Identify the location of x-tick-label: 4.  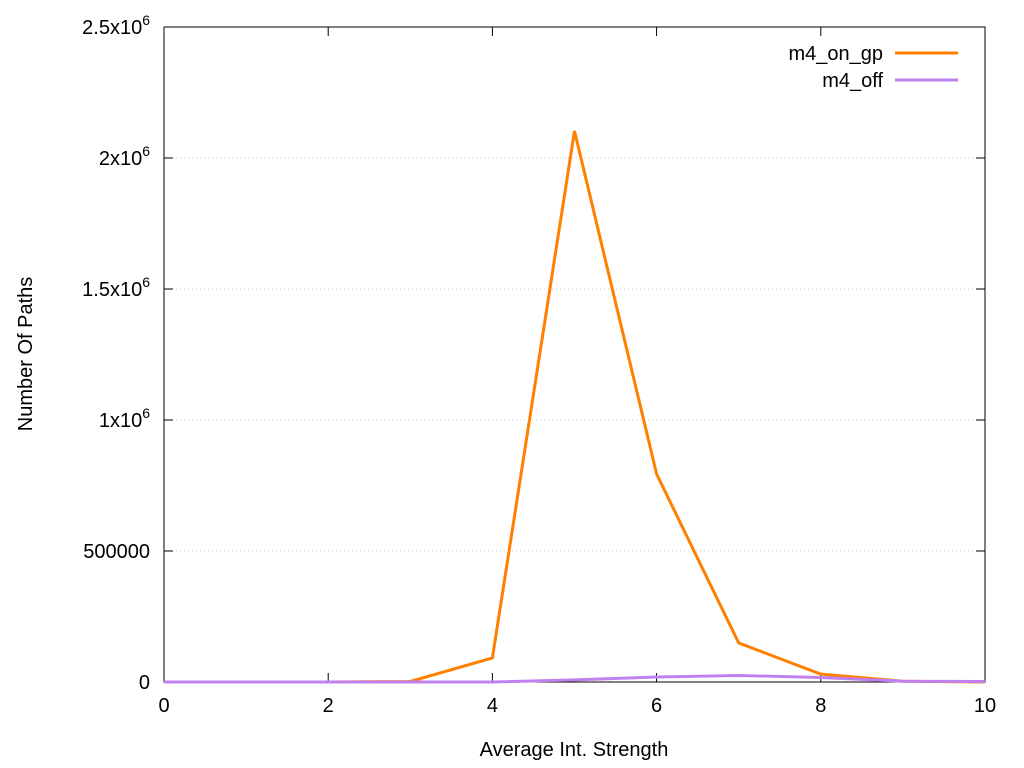
(492, 706).